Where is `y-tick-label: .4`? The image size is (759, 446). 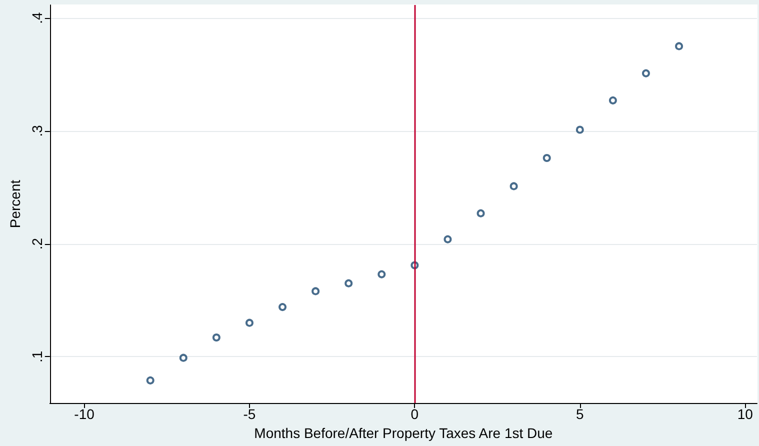 y-tick-label: .4 is located at coordinates (36, 18).